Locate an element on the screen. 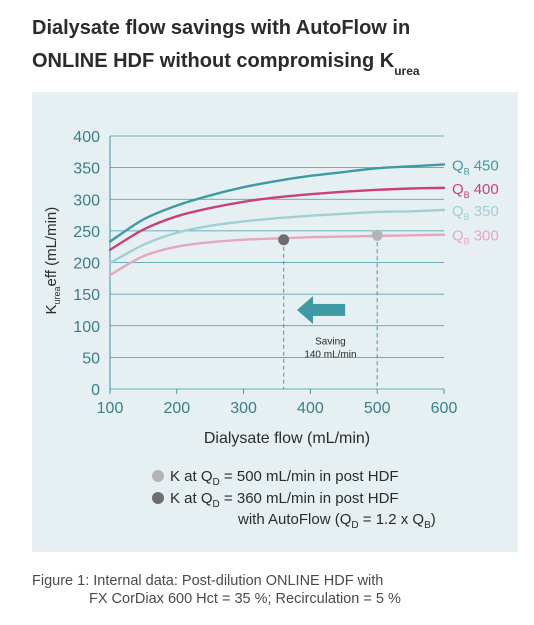 This screenshot has width=534, height=625. series-label-value: 400 is located at coordinates (486, 189).